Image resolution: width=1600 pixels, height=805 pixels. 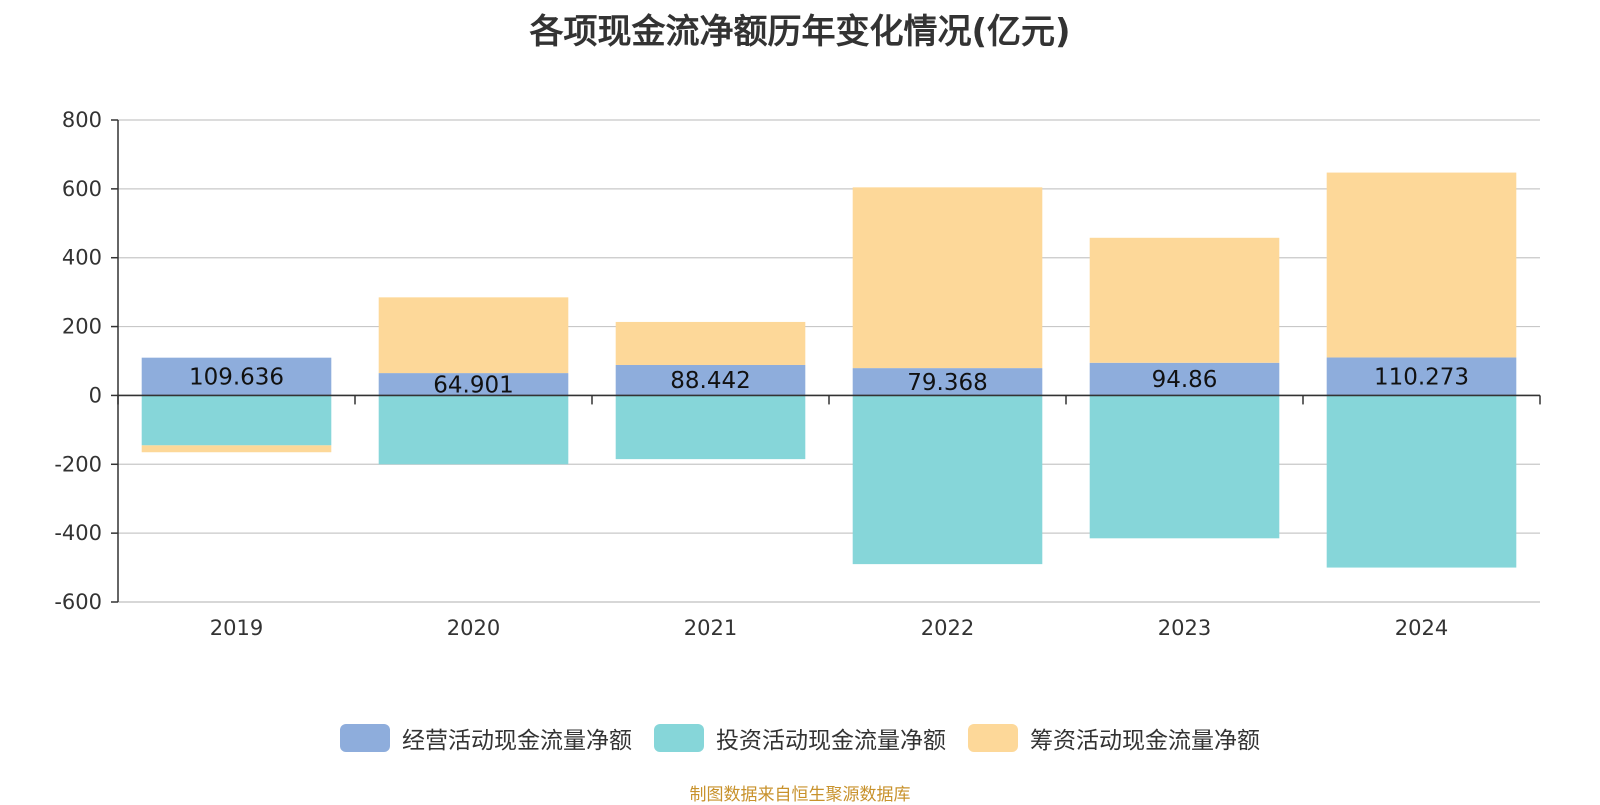 I want to click on data-label: 64.901, so click(x=473, y=385).